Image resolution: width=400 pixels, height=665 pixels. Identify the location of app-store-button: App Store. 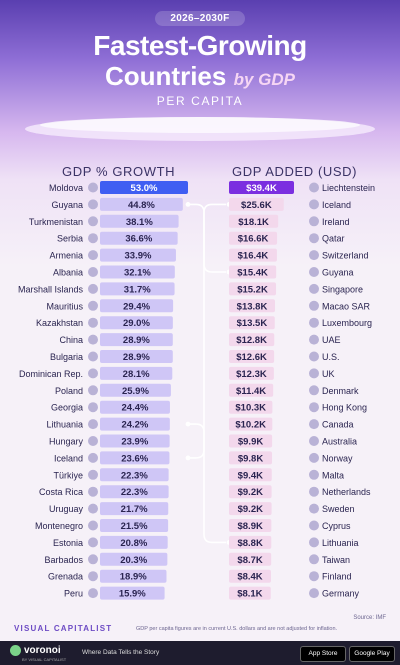
(323, 654).